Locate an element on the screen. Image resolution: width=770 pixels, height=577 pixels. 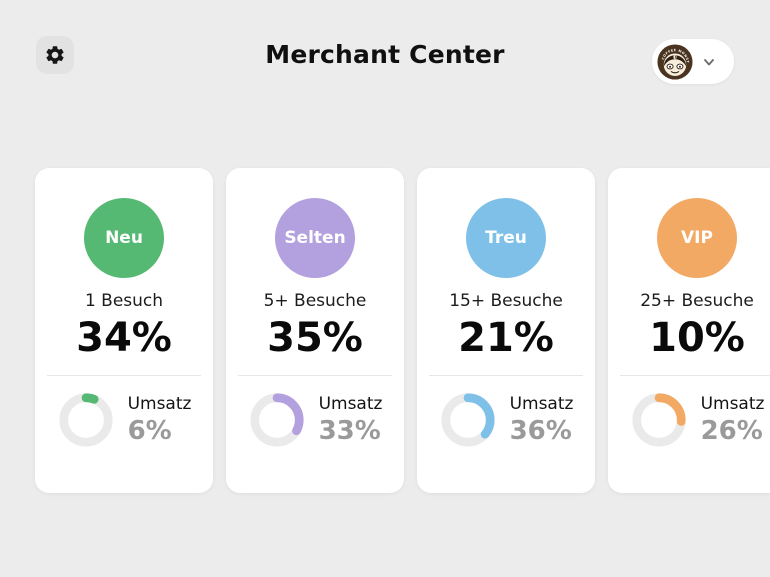
segment-card-selten: Selten 5+ Besuche 35% Umsatz 33% is located at coordinates (315, 330).